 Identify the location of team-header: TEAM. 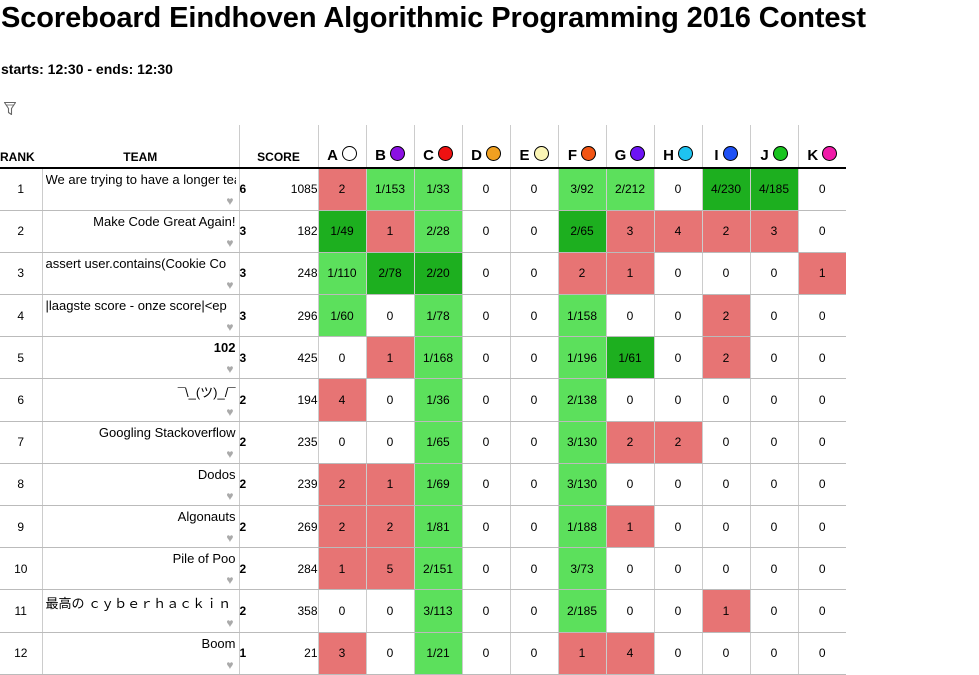
(140, 147).